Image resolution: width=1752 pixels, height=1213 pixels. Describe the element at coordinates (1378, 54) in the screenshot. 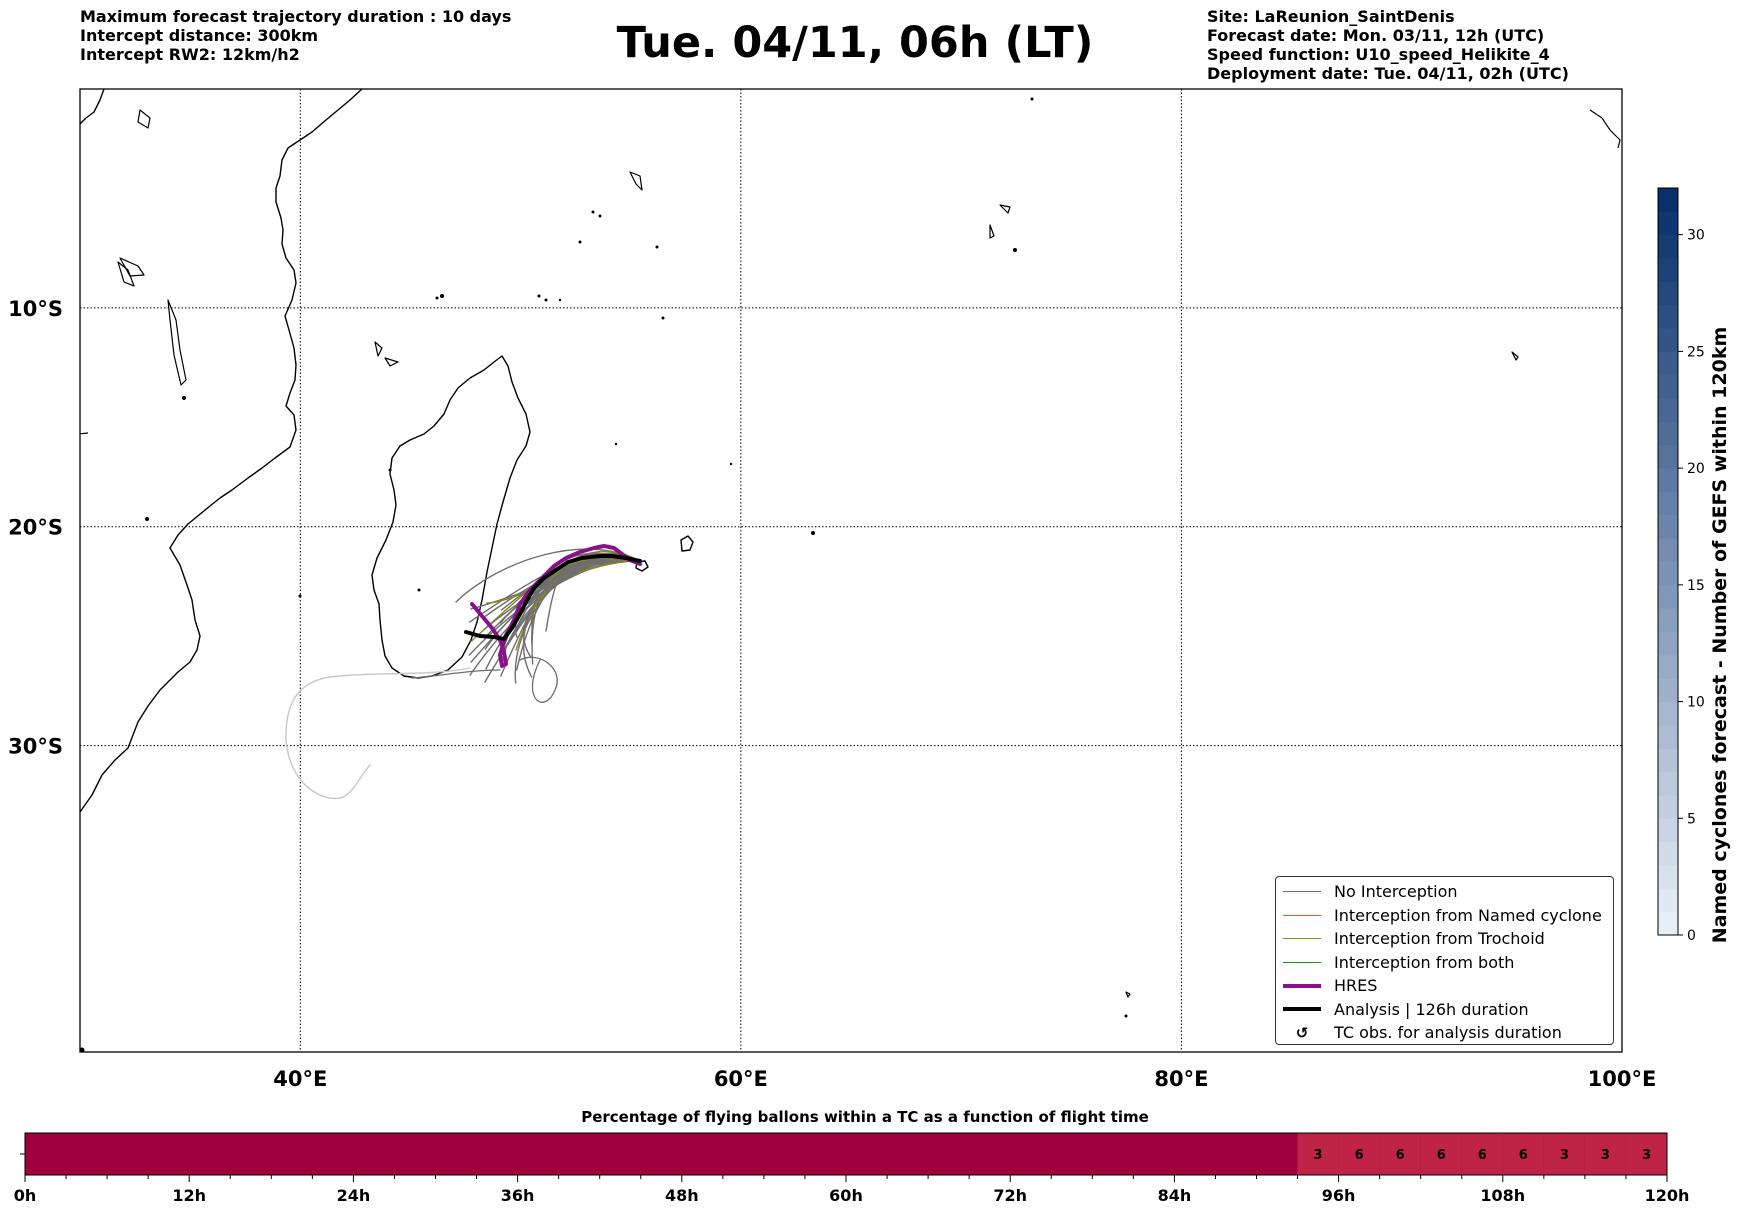

I see `header-speed-function: Speed function: U10_speed_Helikite_4` at that location.